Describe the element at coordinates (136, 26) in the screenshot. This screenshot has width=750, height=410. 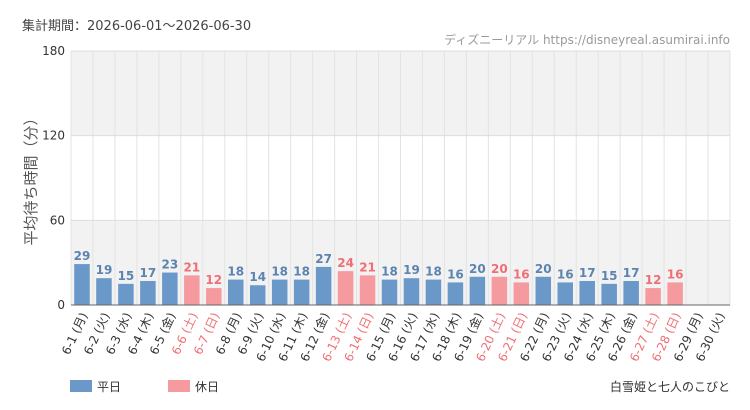
I see `period-label: 集計期間：2026-06-01～2026-06-30` at that location.